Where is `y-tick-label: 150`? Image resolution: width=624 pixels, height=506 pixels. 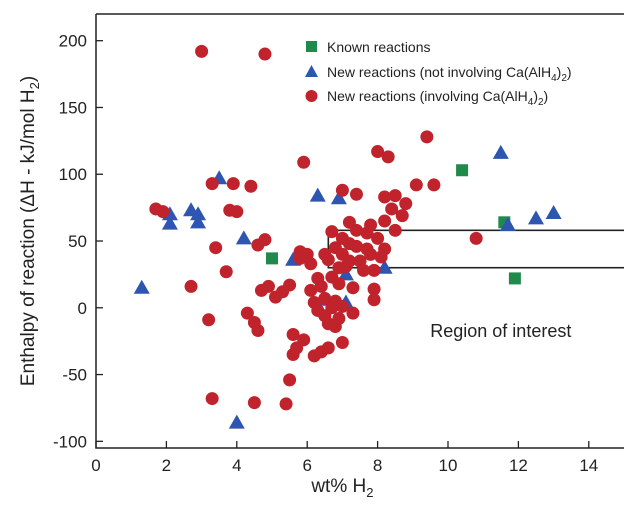
y-tick-label: 150 is located at coordinates (73, 107).